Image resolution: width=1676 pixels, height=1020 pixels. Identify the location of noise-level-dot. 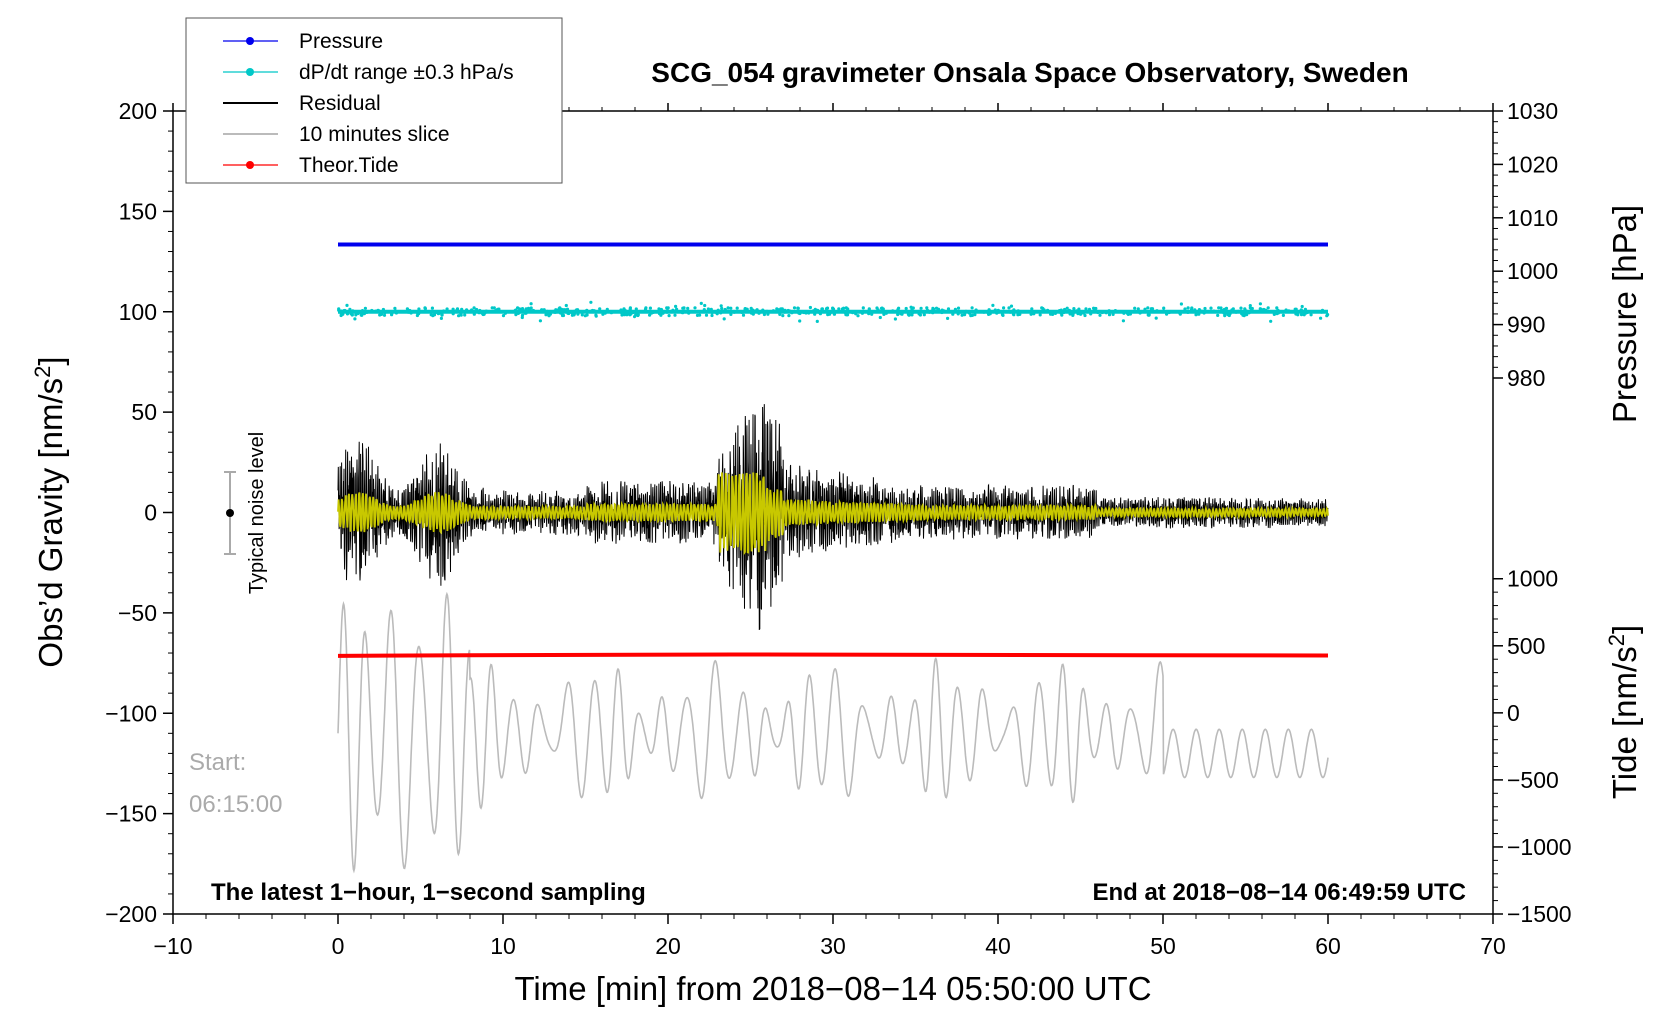
(230, 513).